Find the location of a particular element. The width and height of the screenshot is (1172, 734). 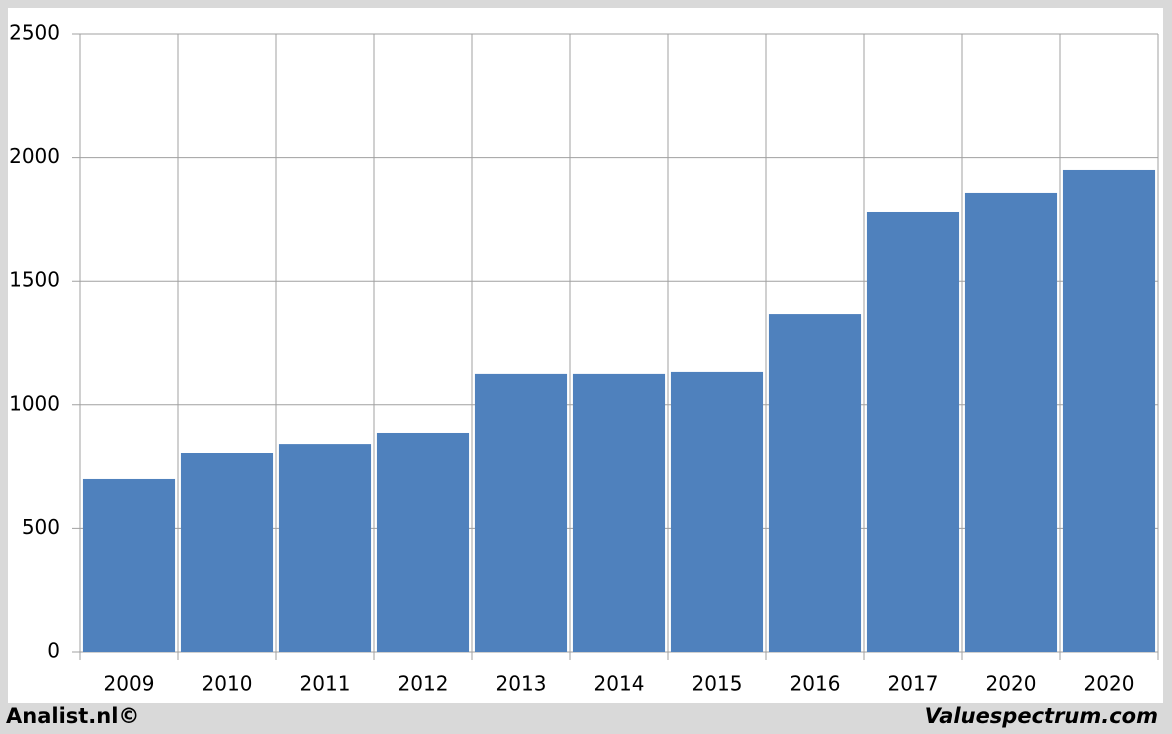

x-tick-label: 2014 is located at coordinates (619, 684).